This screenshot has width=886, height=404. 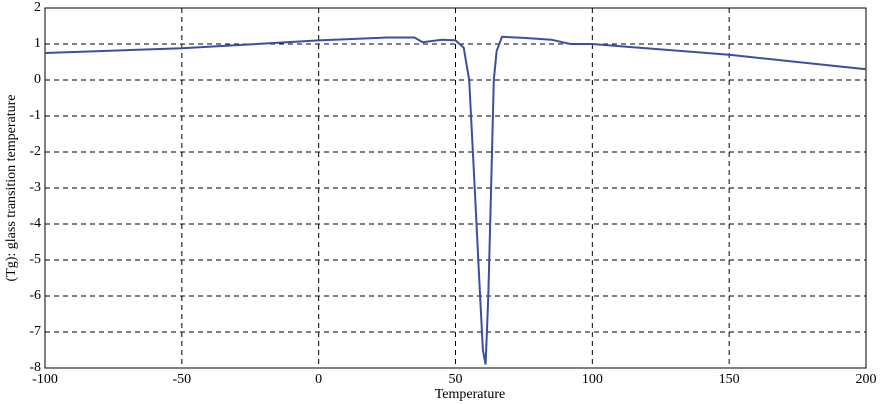 What do you see at coordinates (866, 379) in the screenshot?
I see `x-tick-label: 200` at bounding box center [866, 379].